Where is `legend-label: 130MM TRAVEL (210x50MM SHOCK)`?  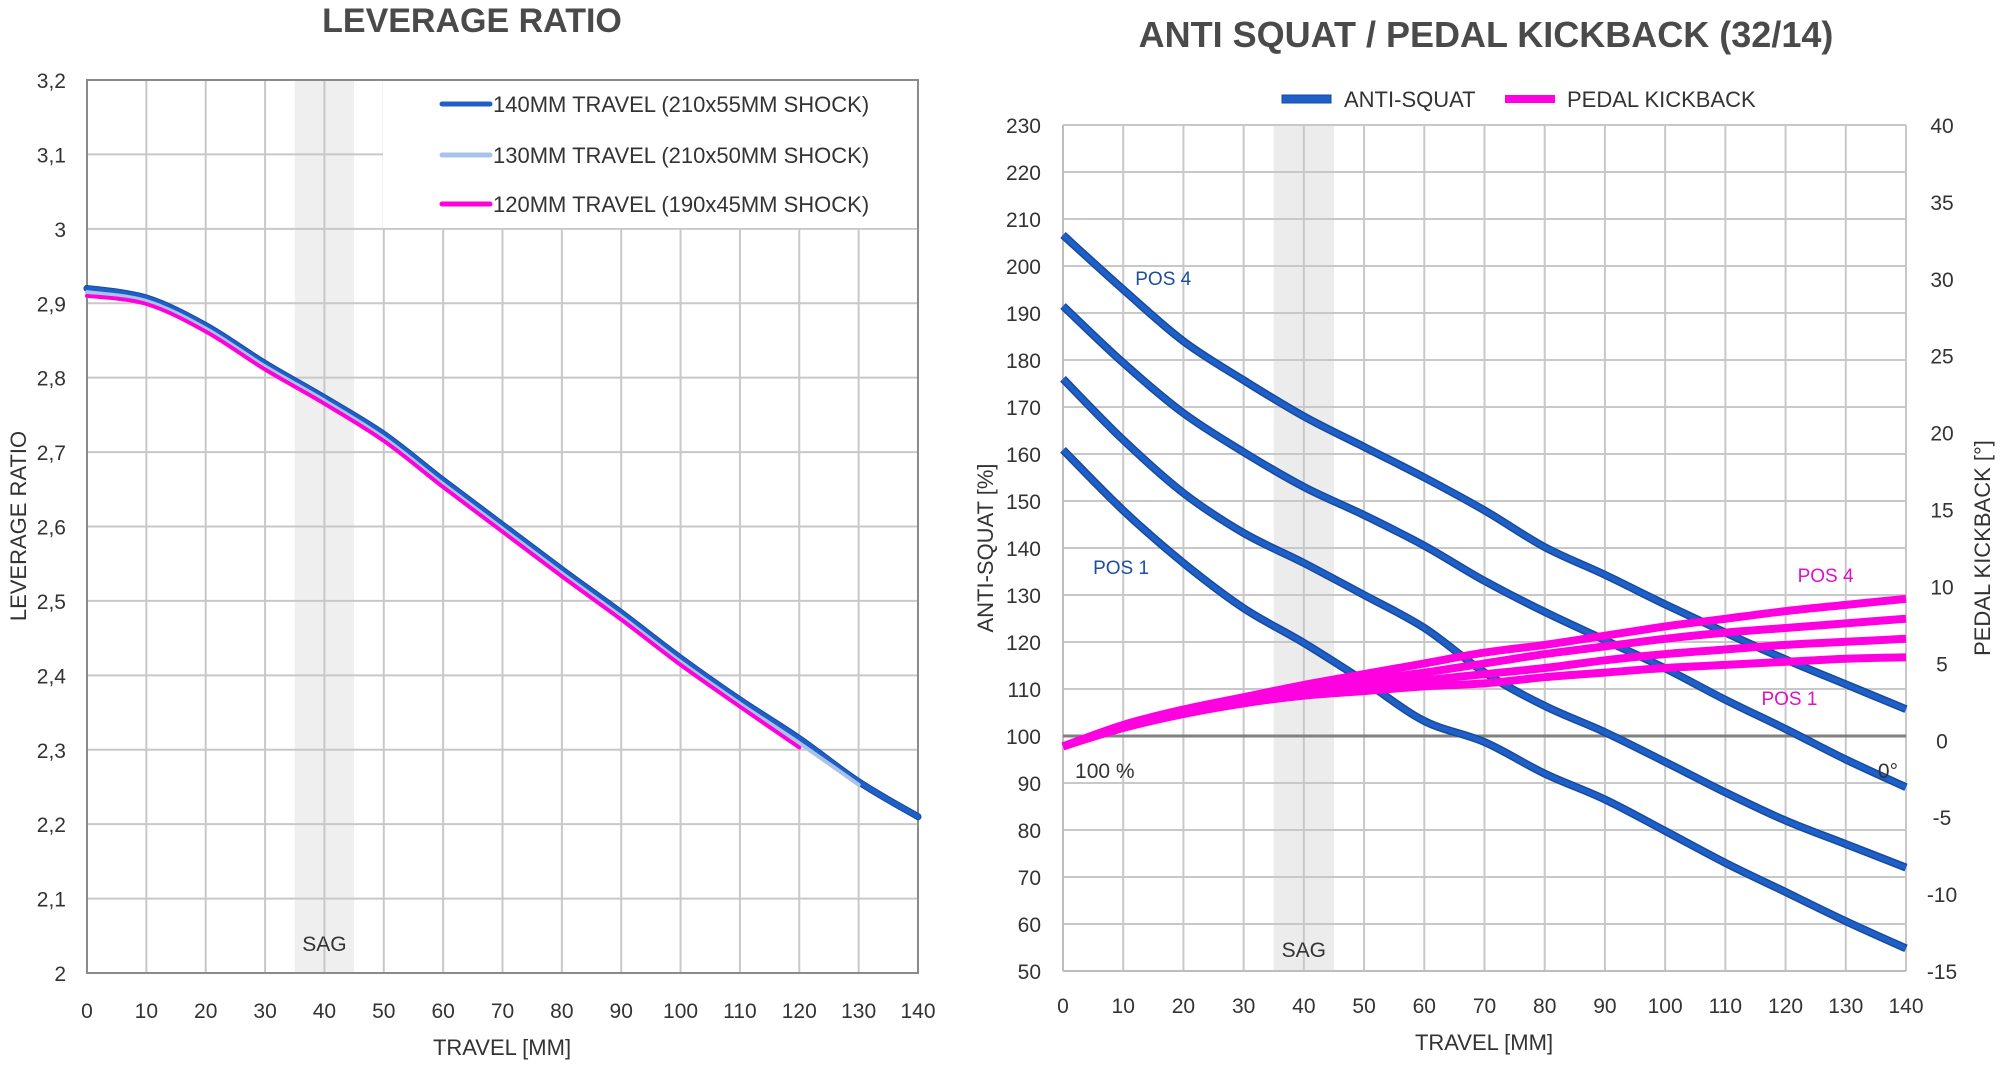 legend-label: 130MM TRAVEL (210x50MM SHOCK) is located at coordinates (681, 155).